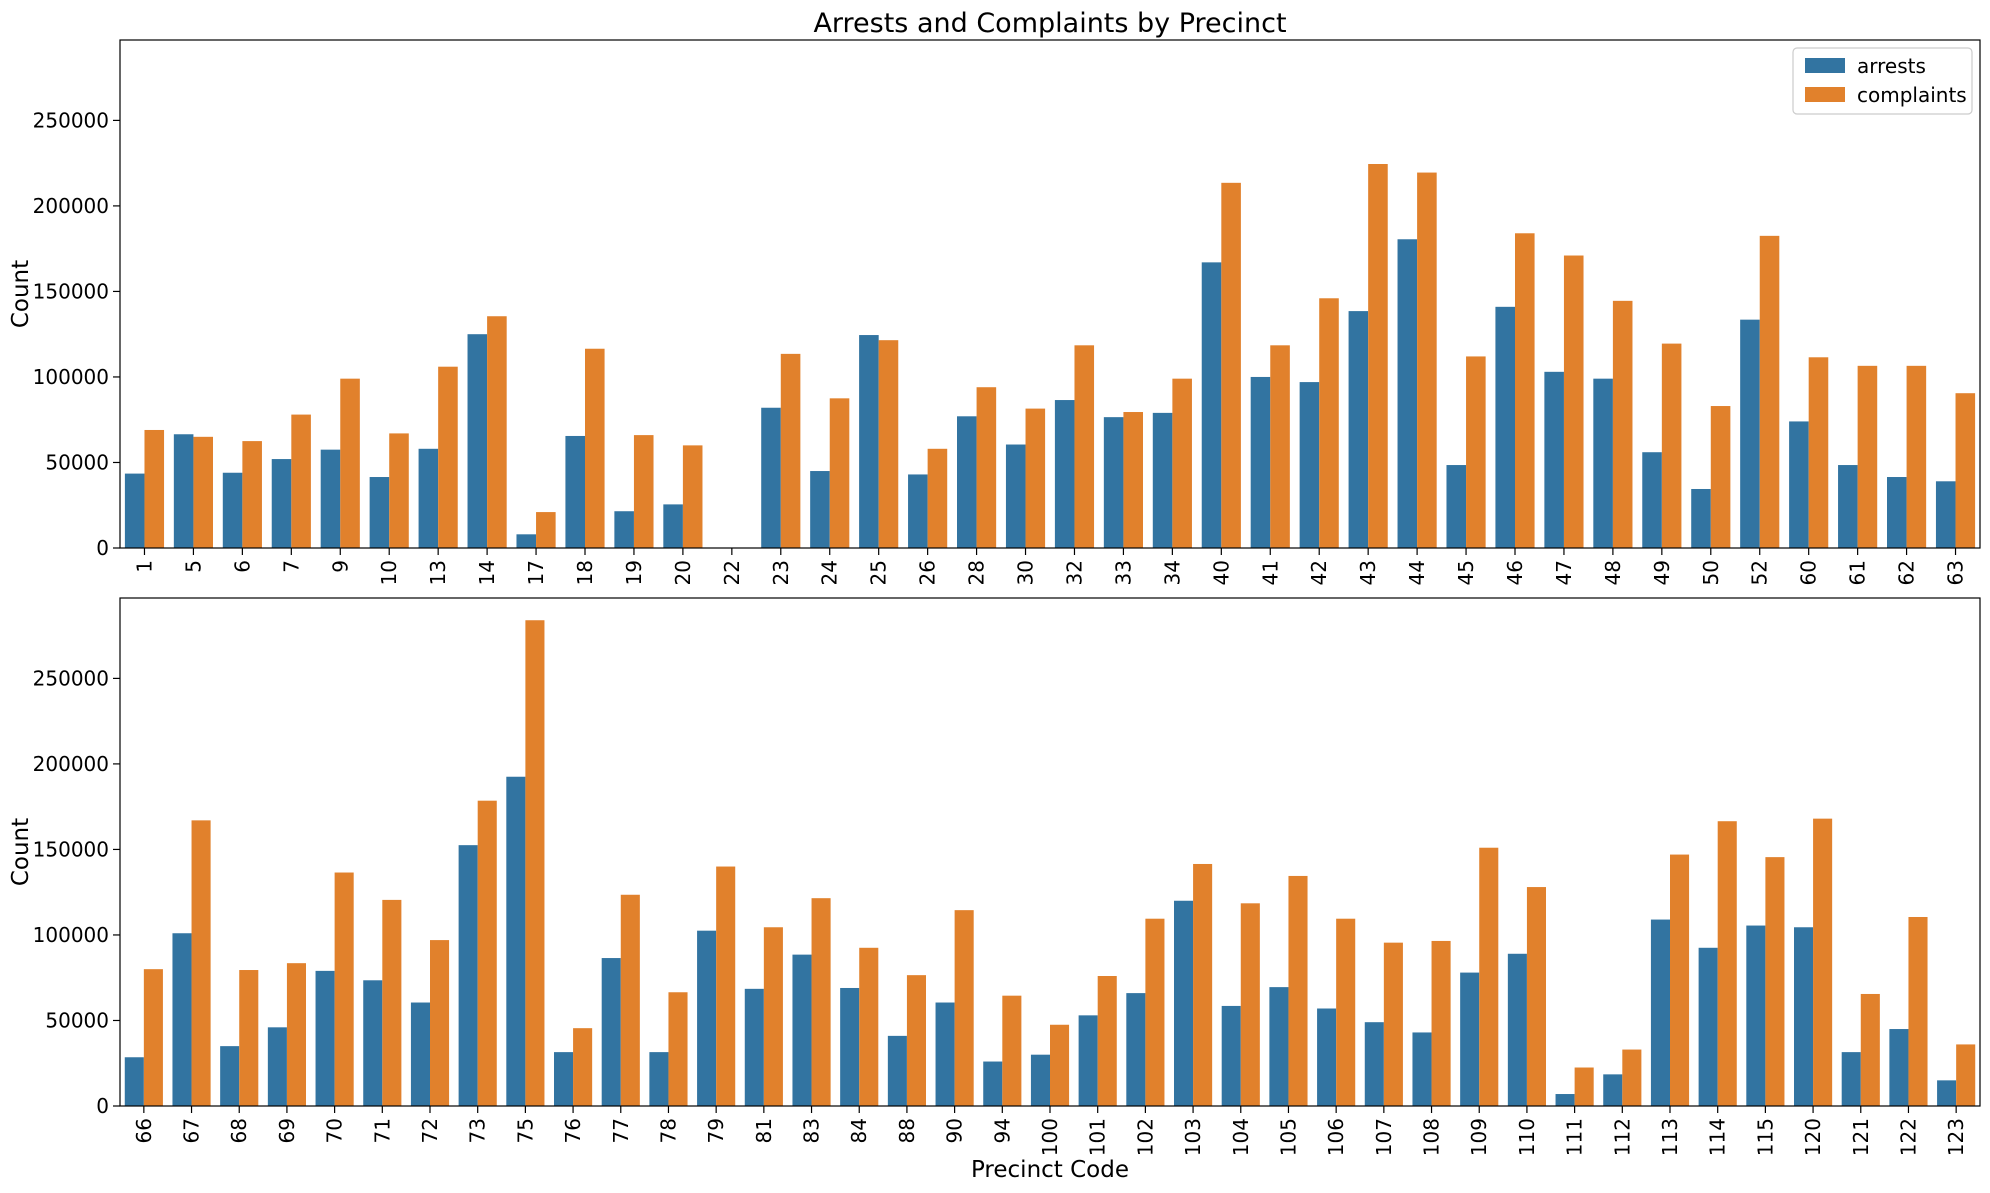  Describe the element at coordinates (634, 572) in the screenshot. I see `x-tick-label: 19` at that location.